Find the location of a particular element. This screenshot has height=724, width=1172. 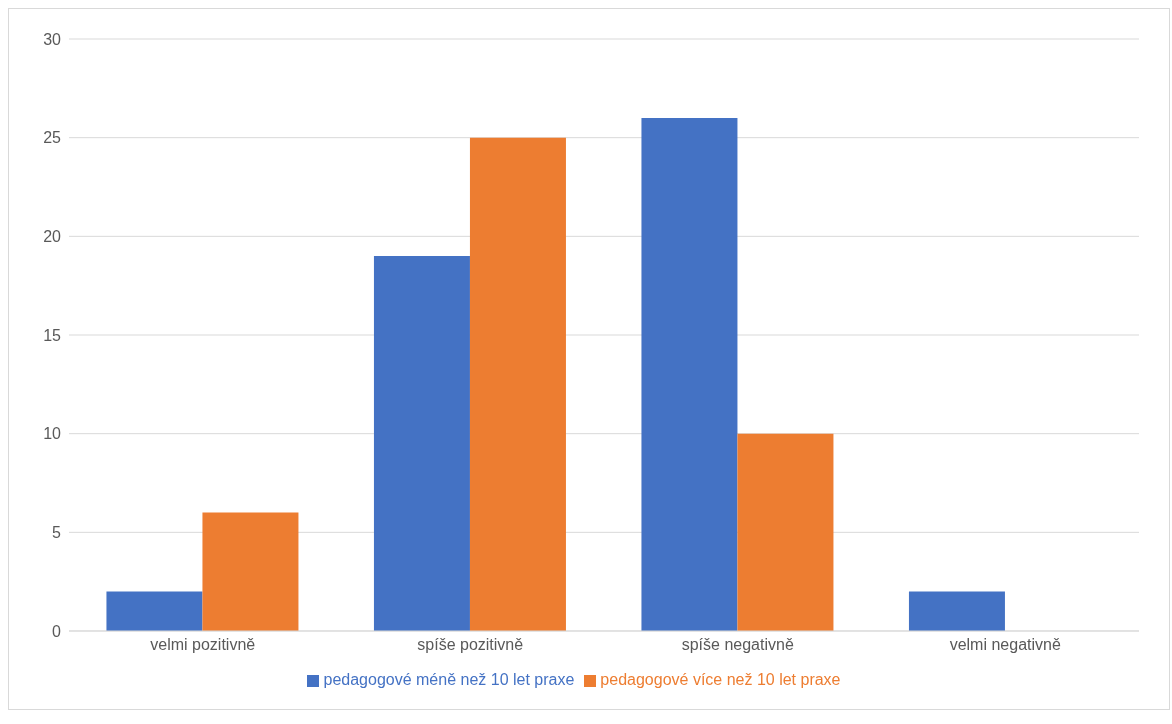

y-tick-label: 15 is located at coordinates (52, 335).